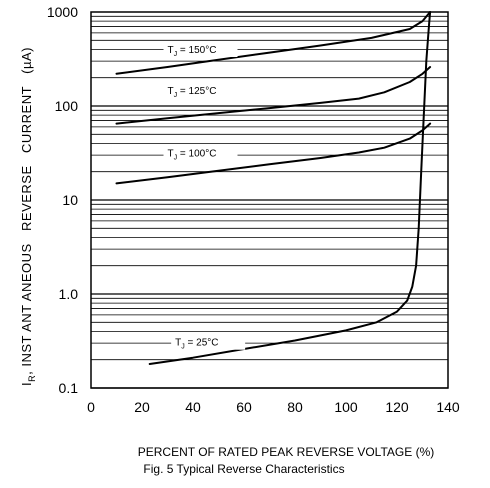  I want to click on series-label: TJ = 25°C, so click(196, 344).